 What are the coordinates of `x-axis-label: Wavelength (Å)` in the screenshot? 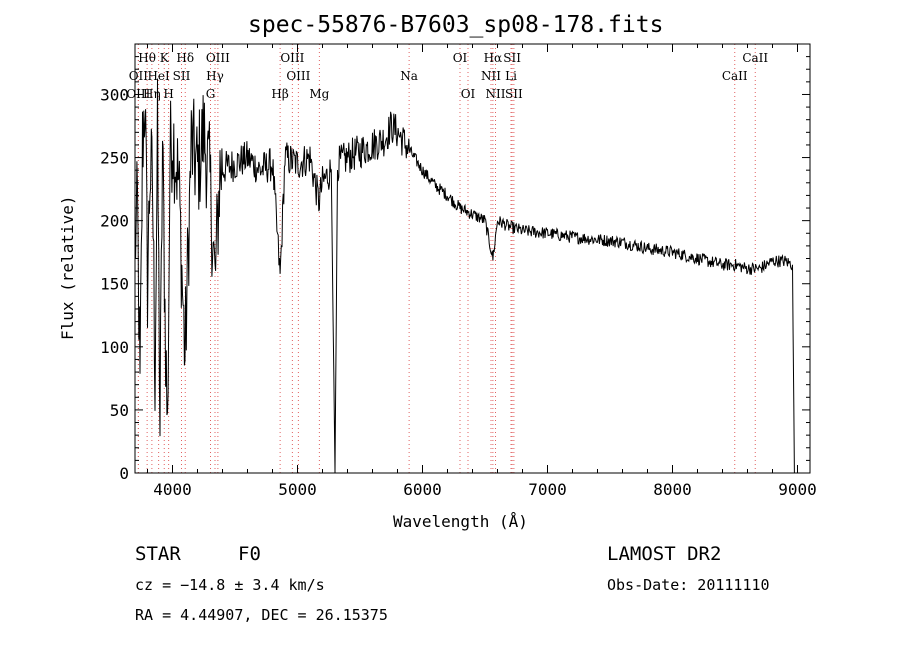 It's located at (460, 521).